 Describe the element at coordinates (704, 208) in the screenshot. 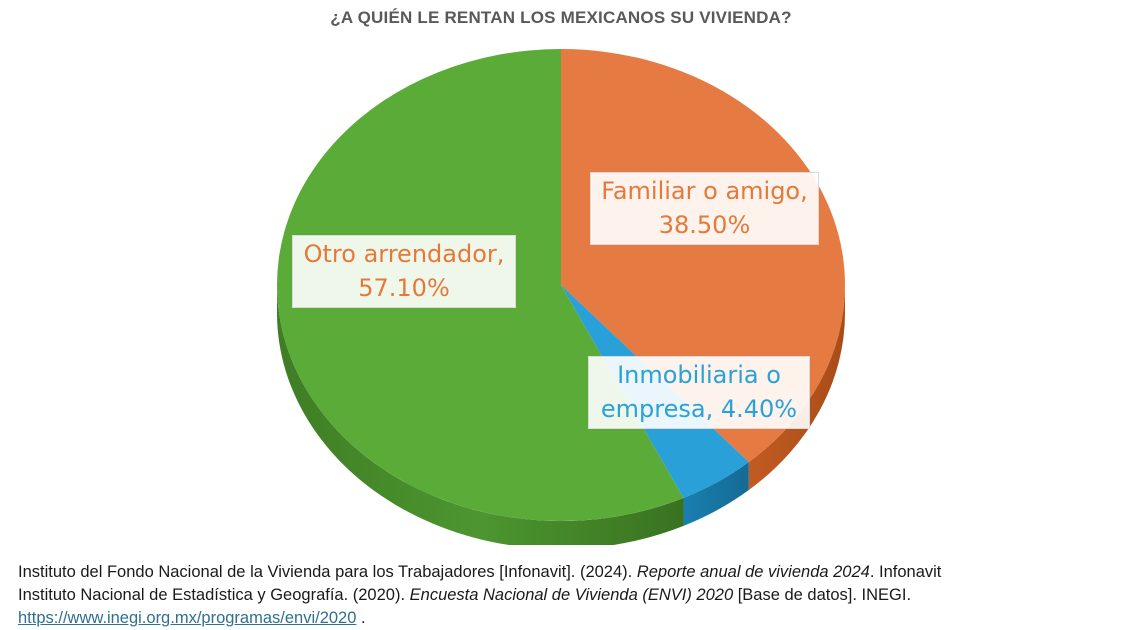

I see `slice-label-familiar: Familiar o amigo, 38.50%` at that location.